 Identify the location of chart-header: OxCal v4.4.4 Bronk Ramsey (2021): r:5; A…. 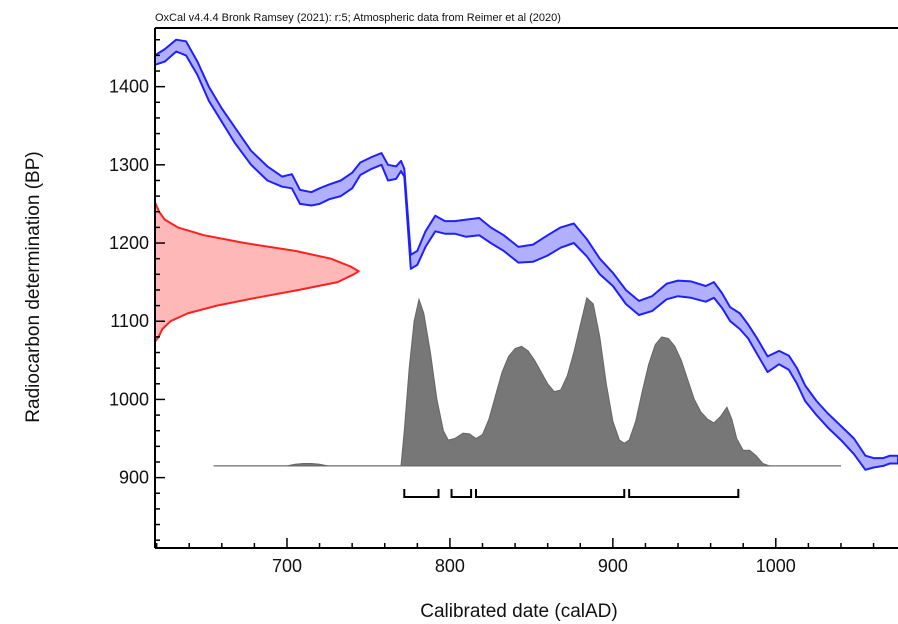
(358, 18).